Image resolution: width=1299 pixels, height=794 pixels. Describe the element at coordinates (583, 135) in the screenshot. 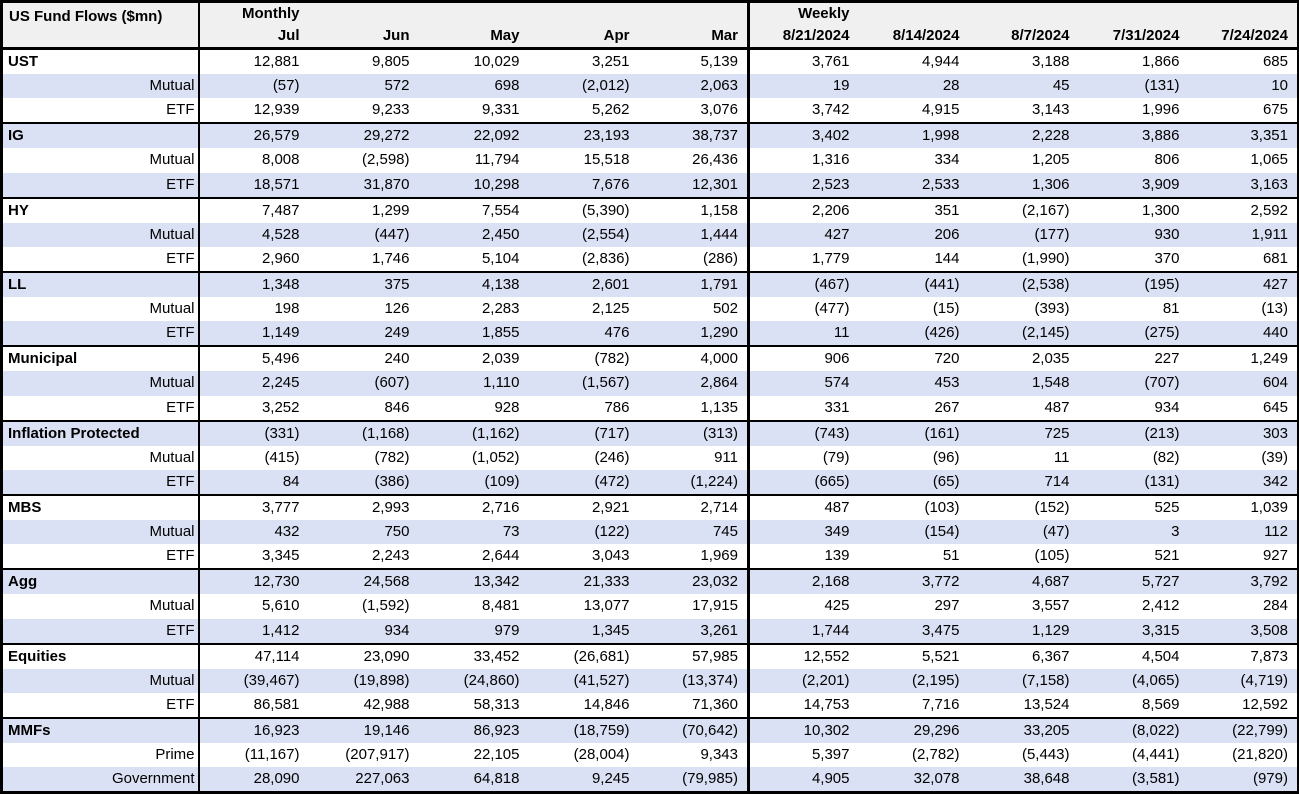

I see `monthly-value-cell: 23,193` at that location.